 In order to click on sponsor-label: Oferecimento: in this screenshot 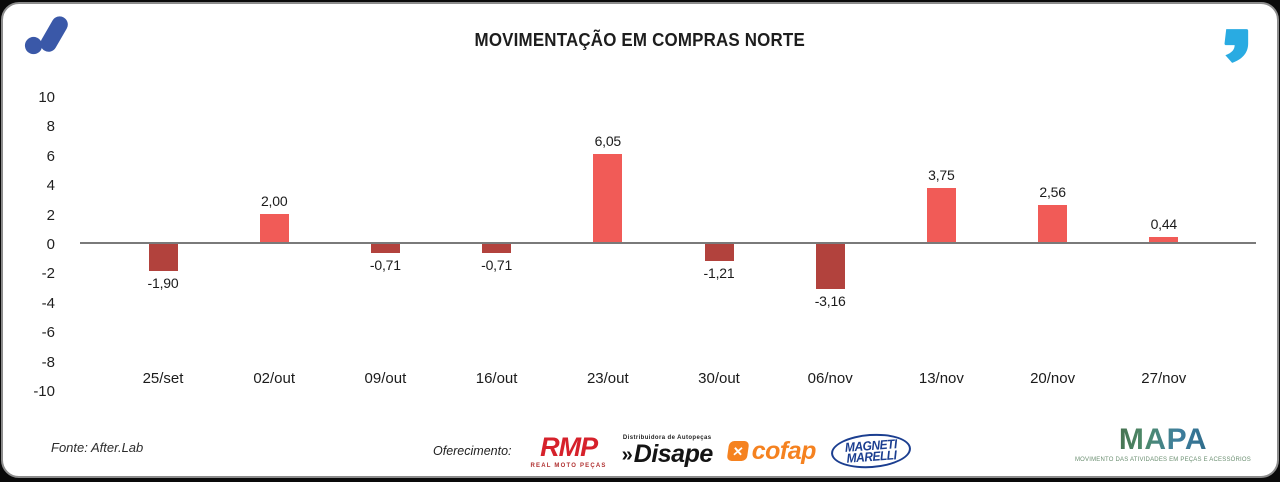, I will do `click(472, 451)`.